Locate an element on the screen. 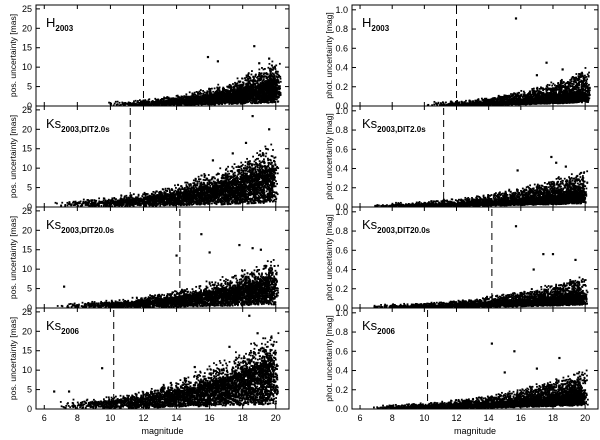 The image size is (600, 440). y-tick-label: 25 is located at coordinates (27, 9).